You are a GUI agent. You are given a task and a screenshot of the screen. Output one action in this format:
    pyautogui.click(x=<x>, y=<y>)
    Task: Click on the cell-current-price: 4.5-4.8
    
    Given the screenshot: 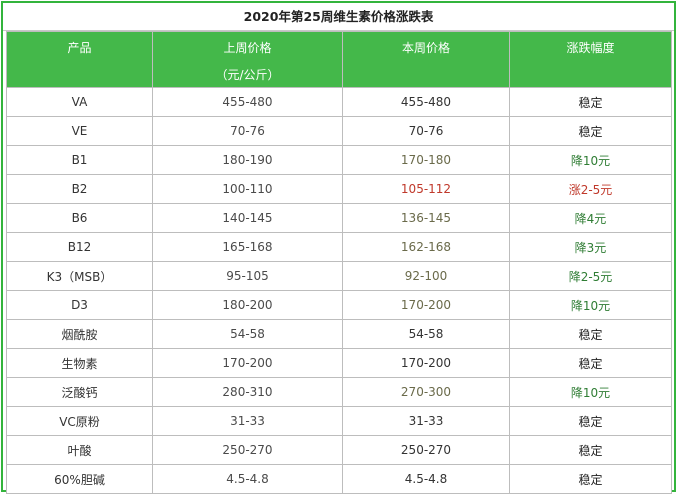 What is the action you would take?
    pyautogui.click(x=426, y=479)
    